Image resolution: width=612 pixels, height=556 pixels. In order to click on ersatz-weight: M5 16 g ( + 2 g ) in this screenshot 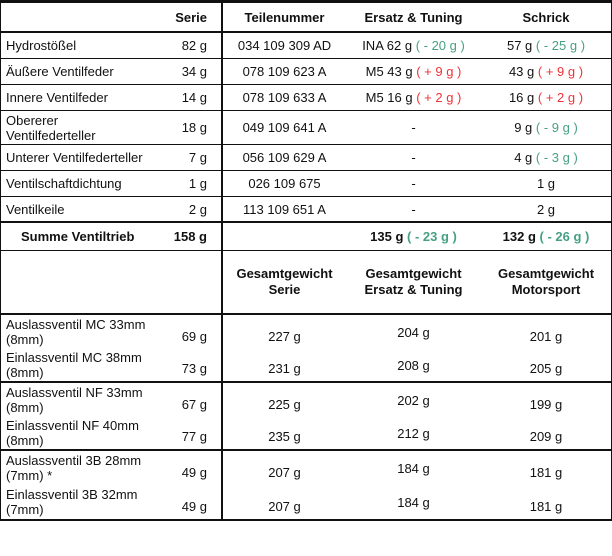, I will do `click(413, 97)`.